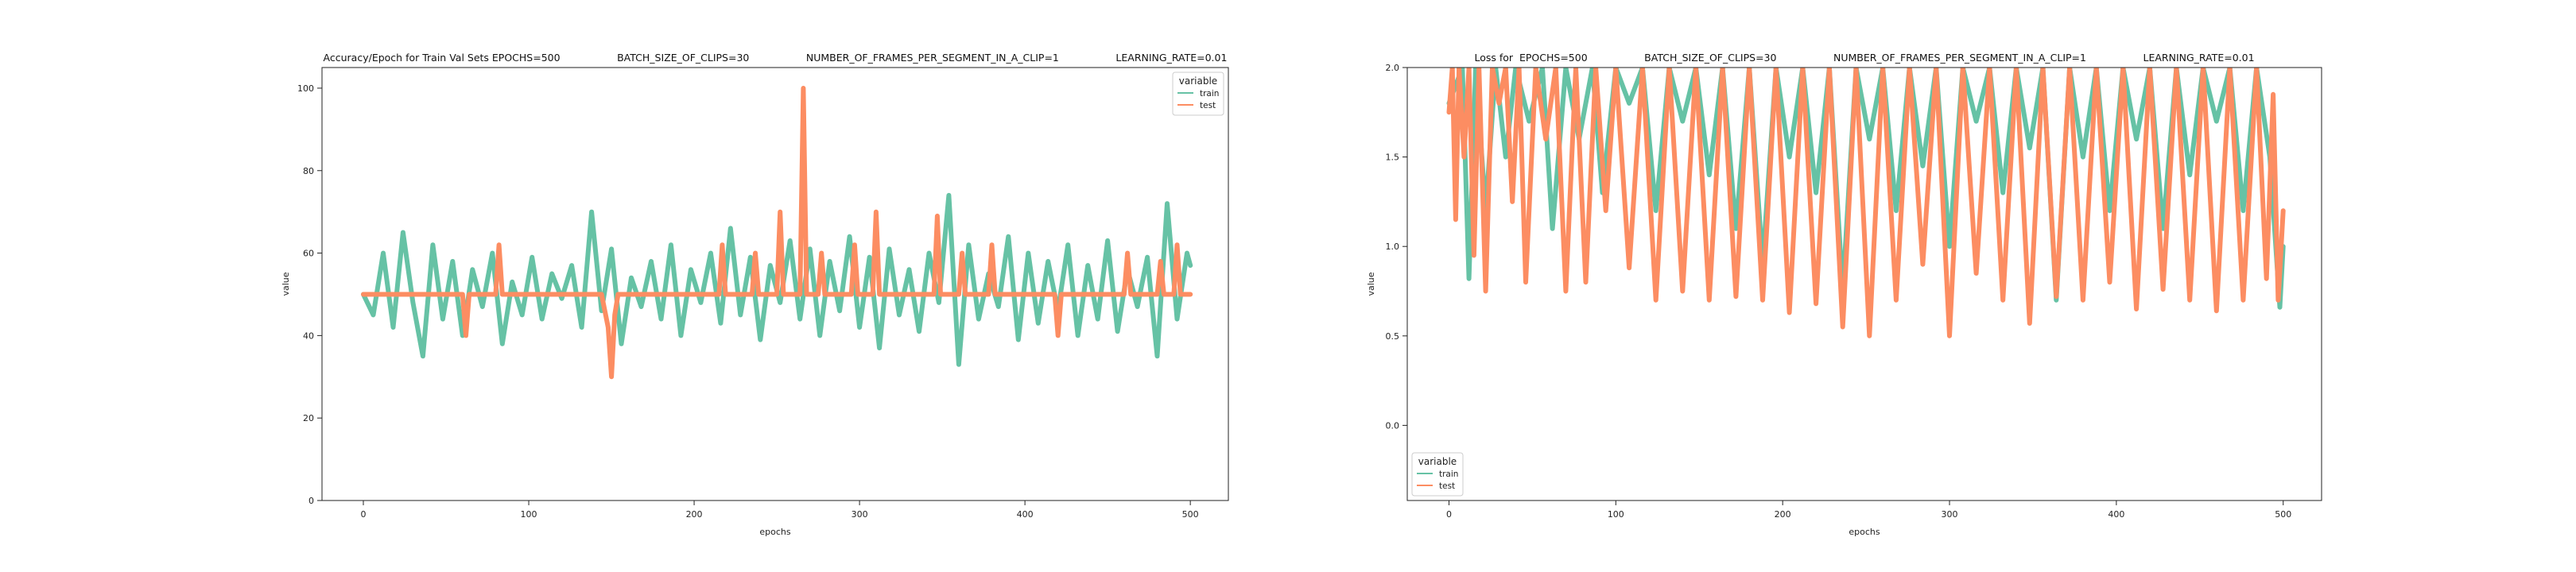 The height and width of the screenshot is (572, 2576). I want to click on y-tick-label: 0, so click(311, 501).